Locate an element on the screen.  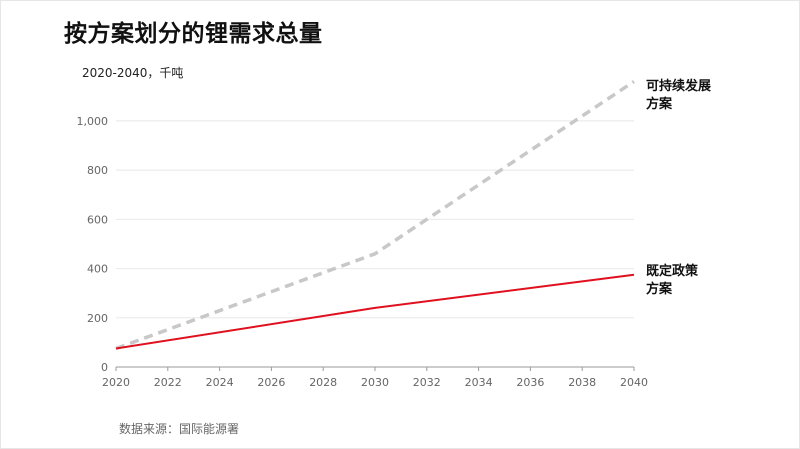
y-tick-label: 200 is located at coordinates (97, 318).